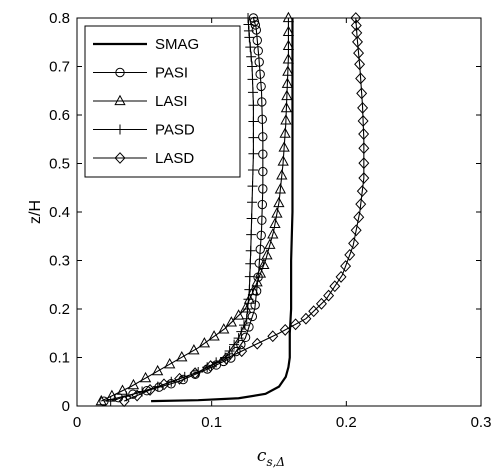 This screenshot has width=494, height=474. Describe the element at coordinates (174, 158) in the screenshot. I see `legend-label: LASD` at that location.